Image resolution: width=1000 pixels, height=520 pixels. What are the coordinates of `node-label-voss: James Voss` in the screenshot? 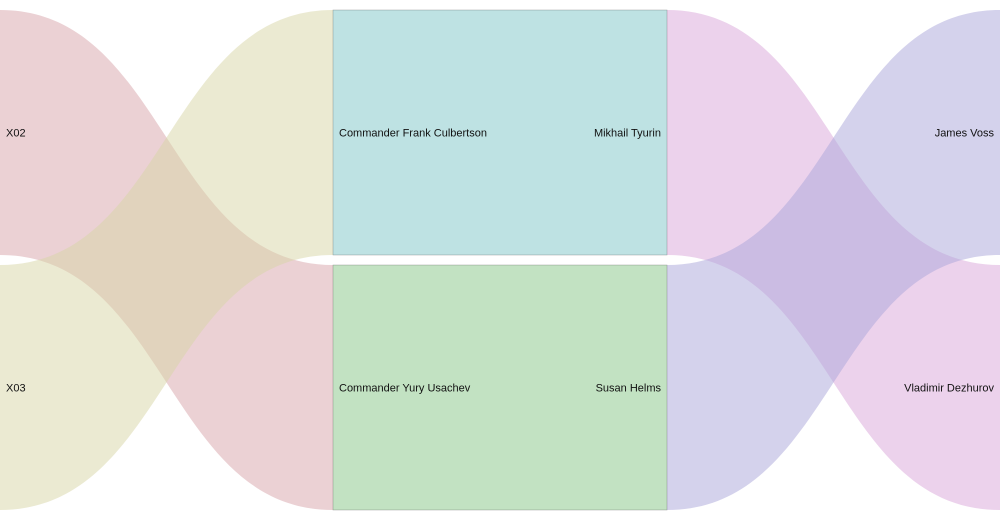 It's located at (965, 134).